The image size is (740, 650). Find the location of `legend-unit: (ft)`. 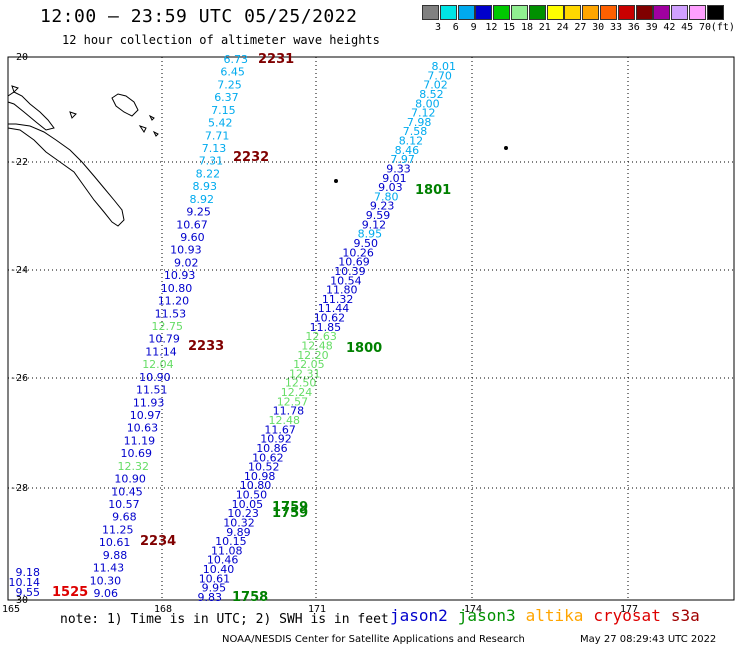

legend-unit: (ft) is located at coordinates (722, 27).